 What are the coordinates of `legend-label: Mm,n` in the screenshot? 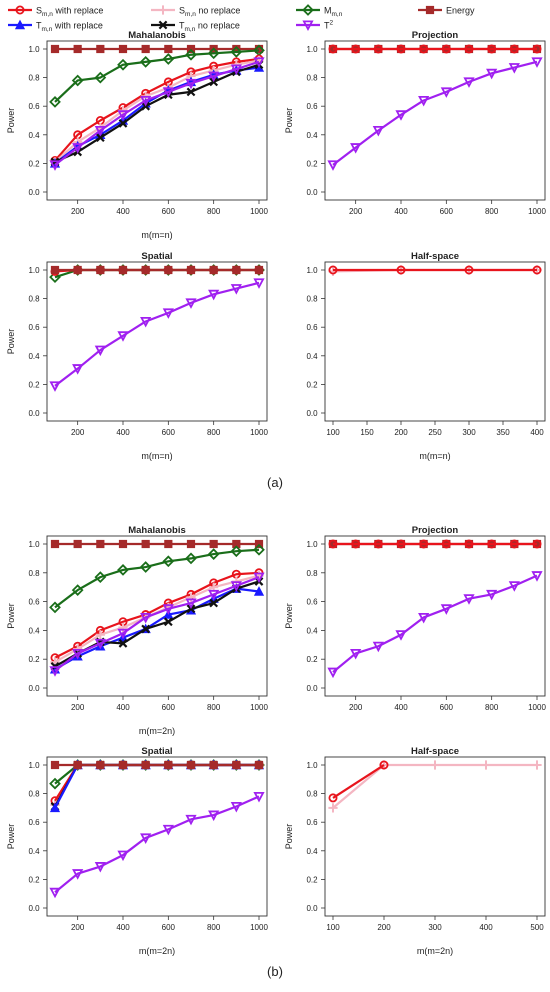 It's located at (333, 12).